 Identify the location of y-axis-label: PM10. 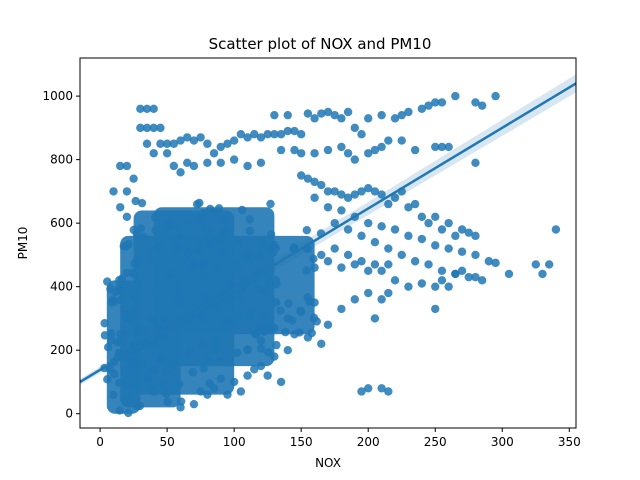
(23, 243).